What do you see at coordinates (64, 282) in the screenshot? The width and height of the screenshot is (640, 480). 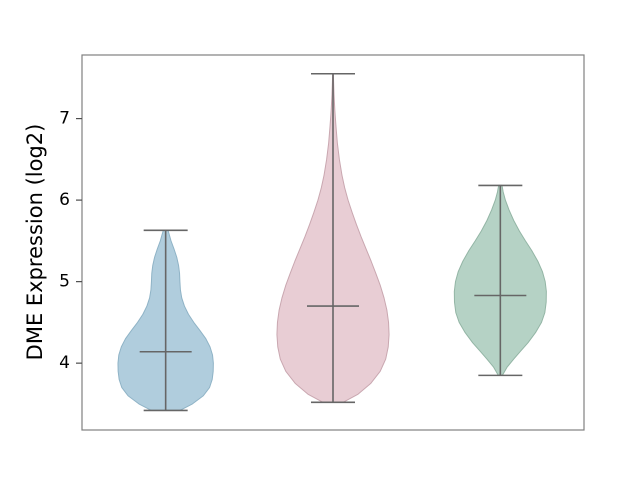 I see `y-tick-label: 5` at bounding box center [64, 282].